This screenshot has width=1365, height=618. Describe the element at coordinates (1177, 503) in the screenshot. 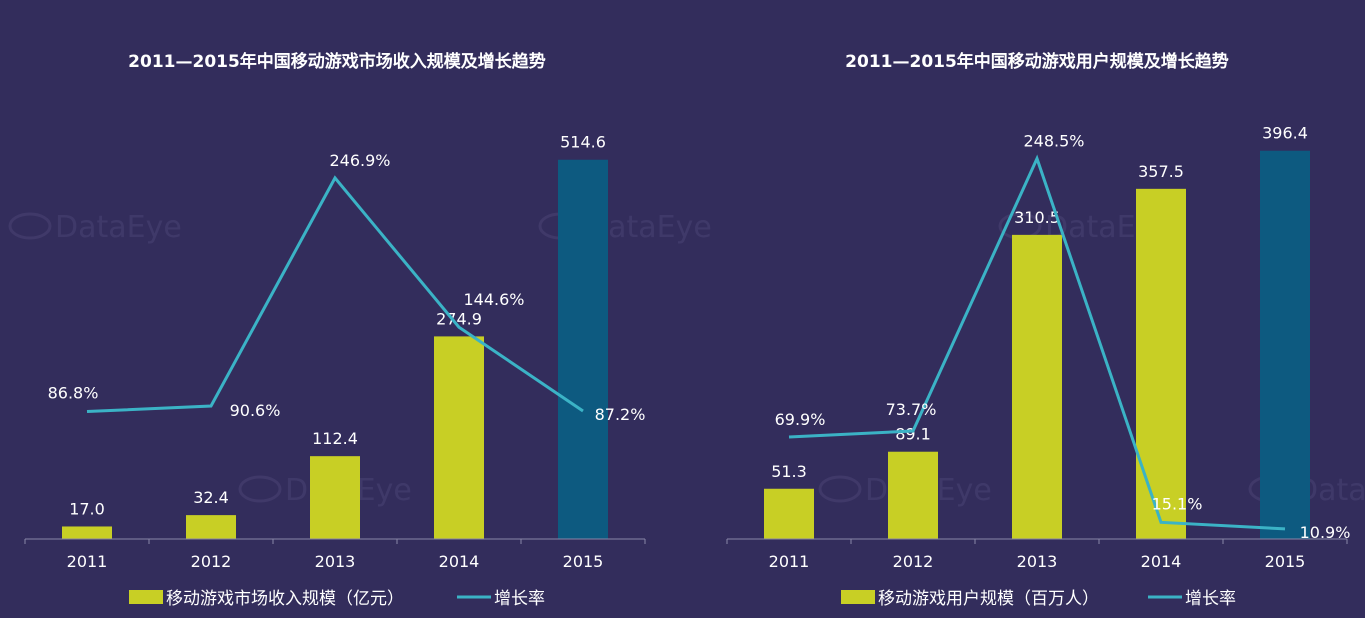

I see `growth-rate-label: 15.1%` at that location.